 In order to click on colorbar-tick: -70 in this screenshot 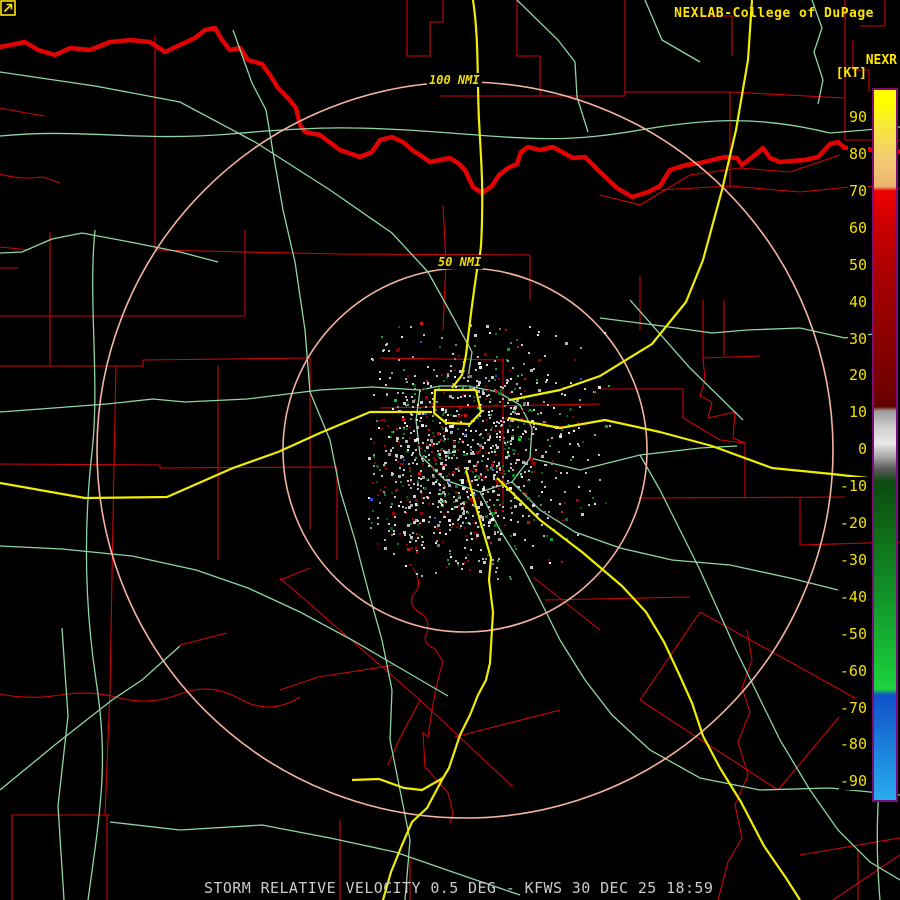, I will do `click(853, 707)`.